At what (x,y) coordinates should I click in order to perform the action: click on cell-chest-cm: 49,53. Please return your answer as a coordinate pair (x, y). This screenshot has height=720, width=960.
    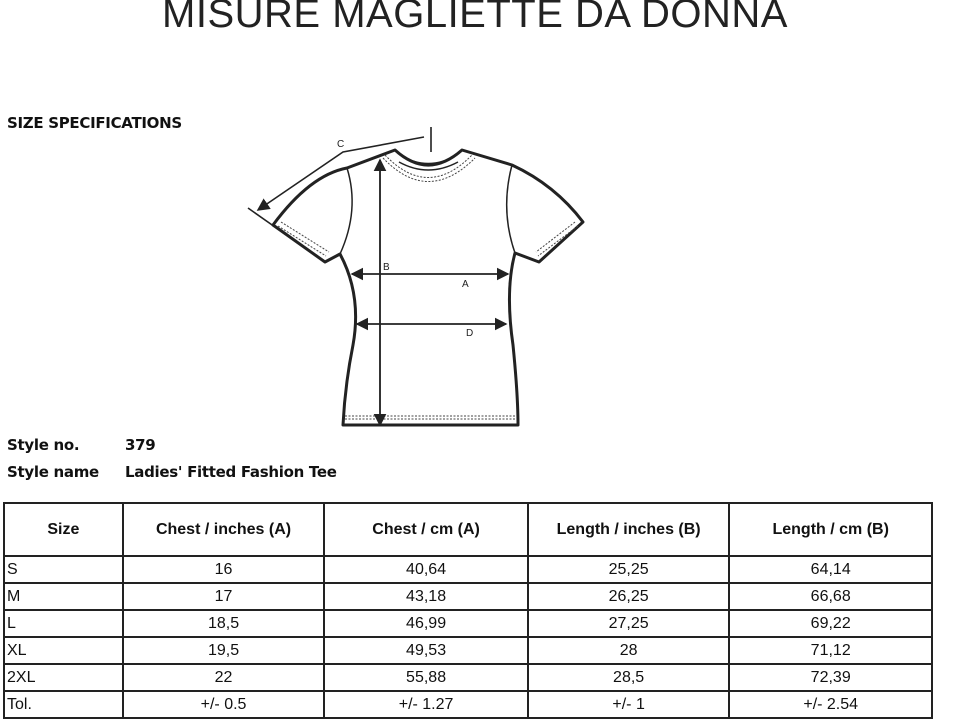
    Looking at the image, I should click on (426, 650).